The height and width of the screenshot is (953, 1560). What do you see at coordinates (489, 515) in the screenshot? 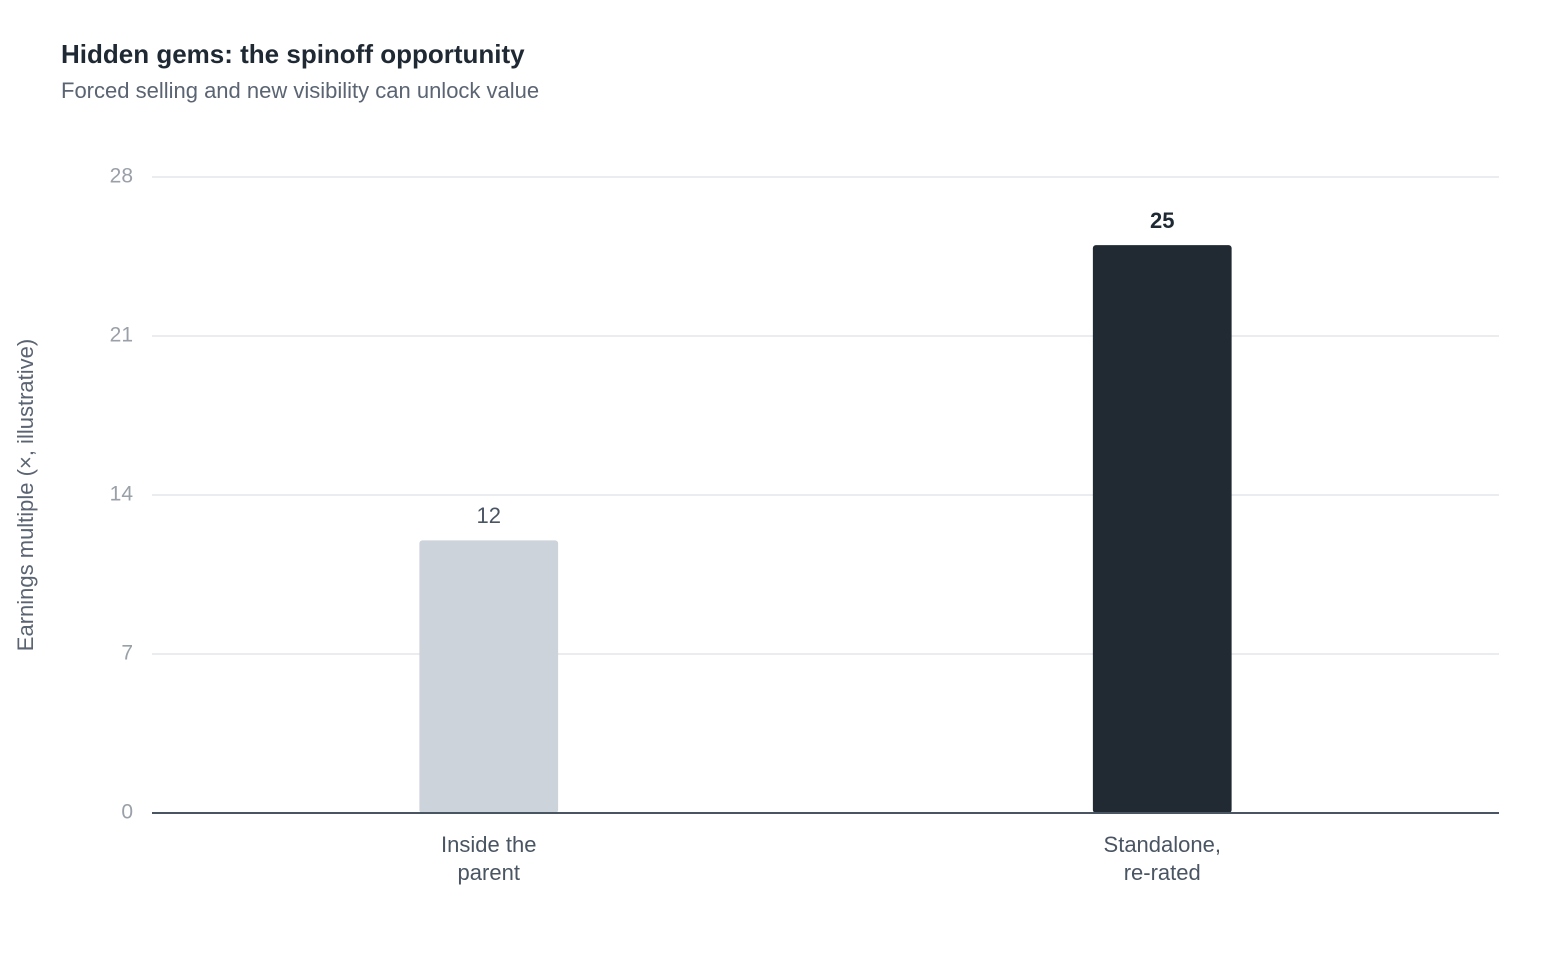
I see `value-label: 12` at bounding box center [489, 515].